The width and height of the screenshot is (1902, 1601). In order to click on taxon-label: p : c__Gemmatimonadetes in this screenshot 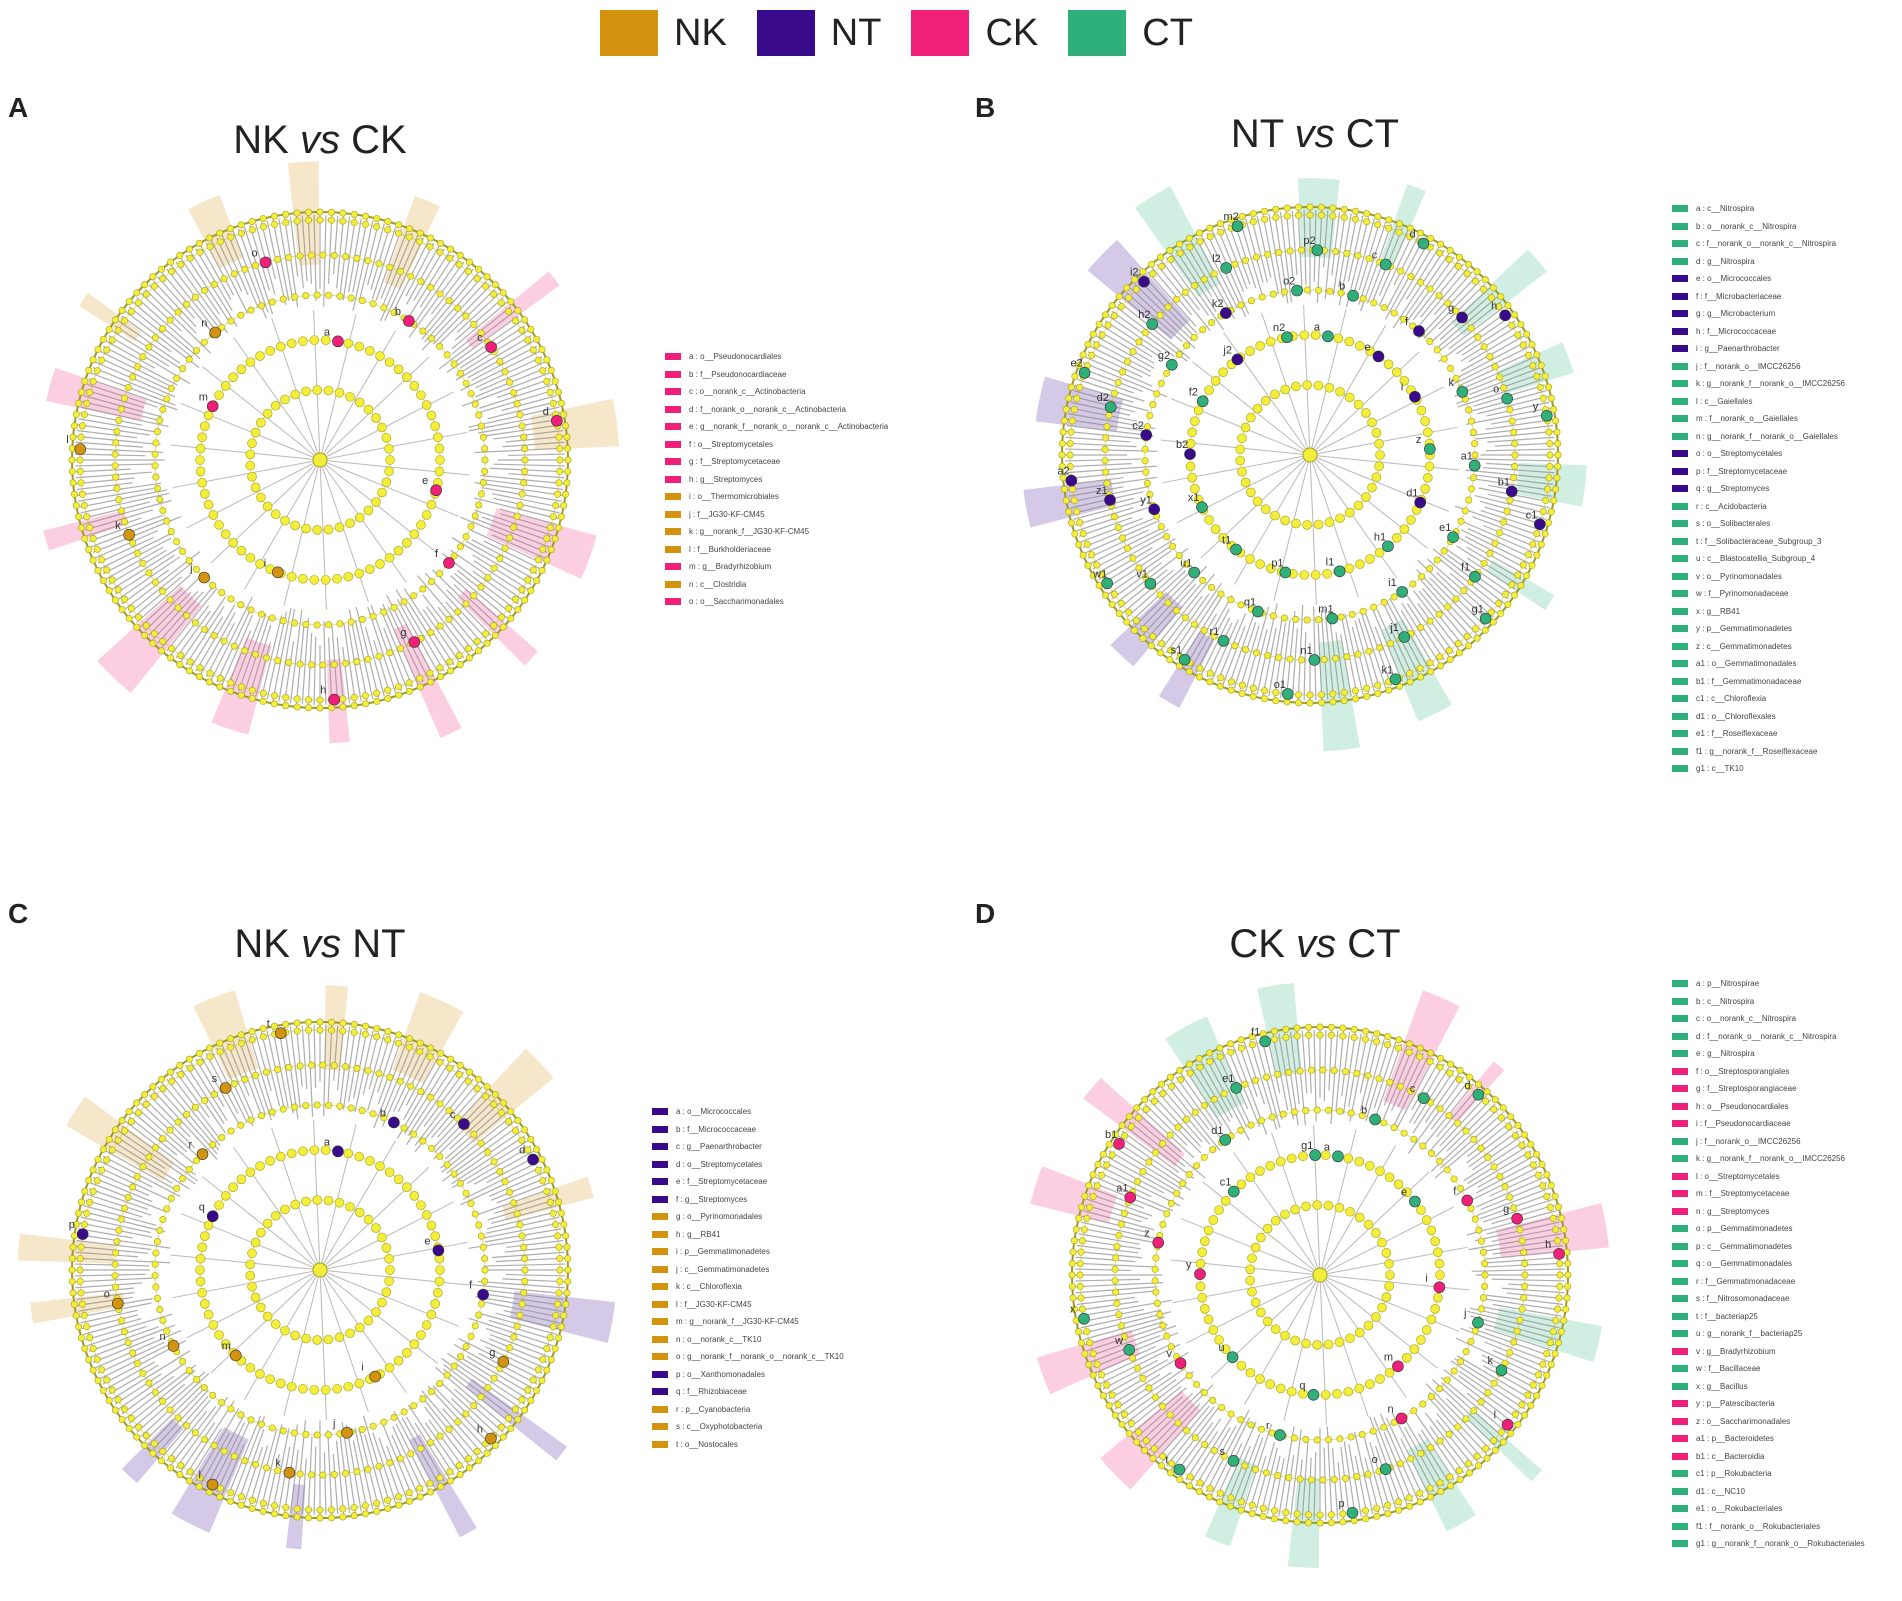, I will do `click(1744, 1246)`.